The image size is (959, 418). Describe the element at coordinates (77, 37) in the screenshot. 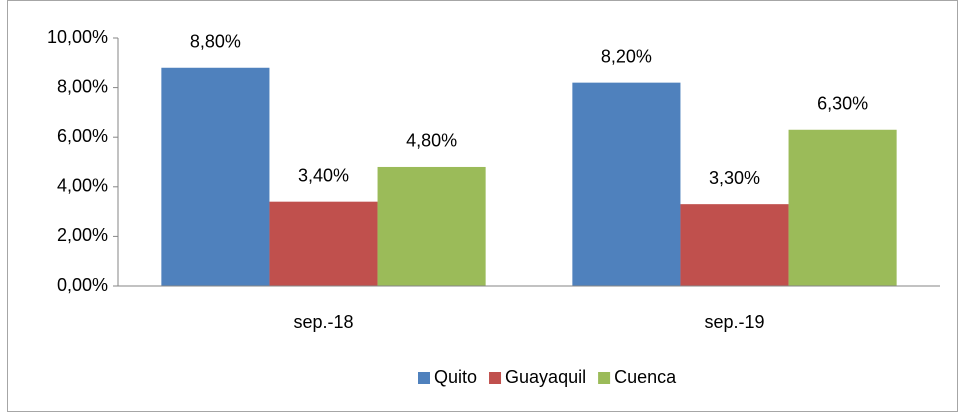

I see `y-tick-label: 10,00%` at that location.